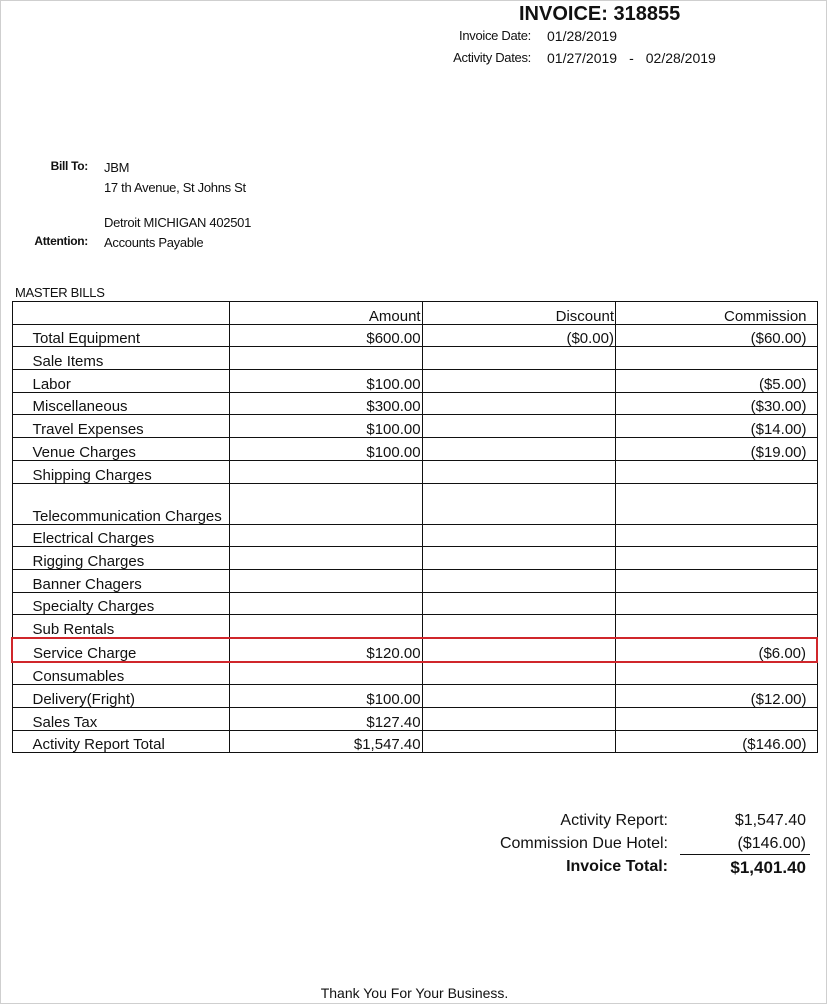 The image size is (827, 1004). What do you see at coordinates (121, 403) in the screenshot?
I see `row-label: Miscellaneous` at bounding box center [121, 403].